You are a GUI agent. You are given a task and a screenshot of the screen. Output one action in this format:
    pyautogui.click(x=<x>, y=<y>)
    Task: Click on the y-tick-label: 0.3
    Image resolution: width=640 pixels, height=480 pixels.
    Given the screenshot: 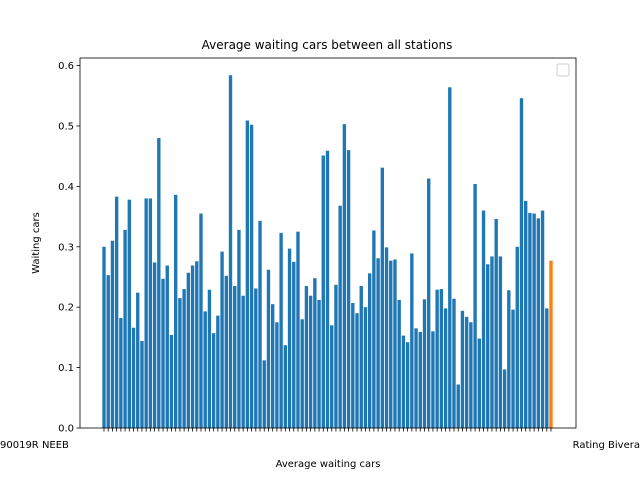 What is the action you would take?
    pyautogui.click(x=66, y=247)
    